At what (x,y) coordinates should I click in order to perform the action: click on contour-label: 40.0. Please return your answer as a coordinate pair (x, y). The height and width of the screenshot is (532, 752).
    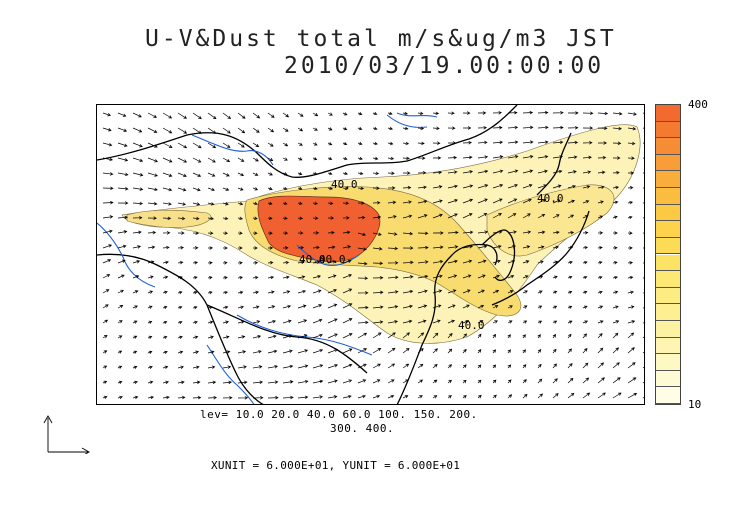
    Looking at the image, I should click on (344, 184).